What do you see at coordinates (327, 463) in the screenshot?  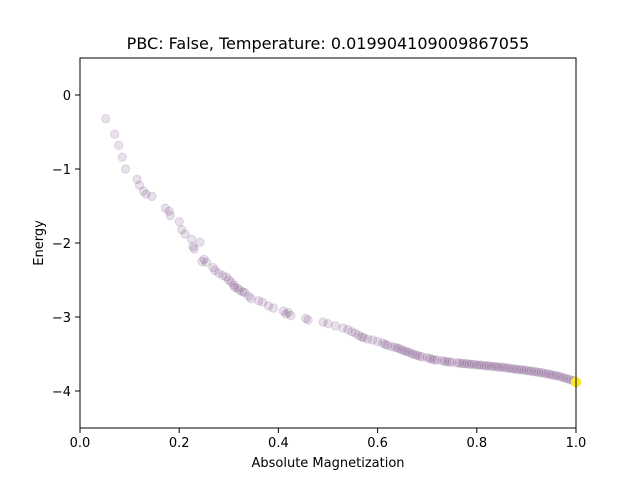 I see `x-axis-label: Absolute Magnetization` at bounding box center [327, 463].